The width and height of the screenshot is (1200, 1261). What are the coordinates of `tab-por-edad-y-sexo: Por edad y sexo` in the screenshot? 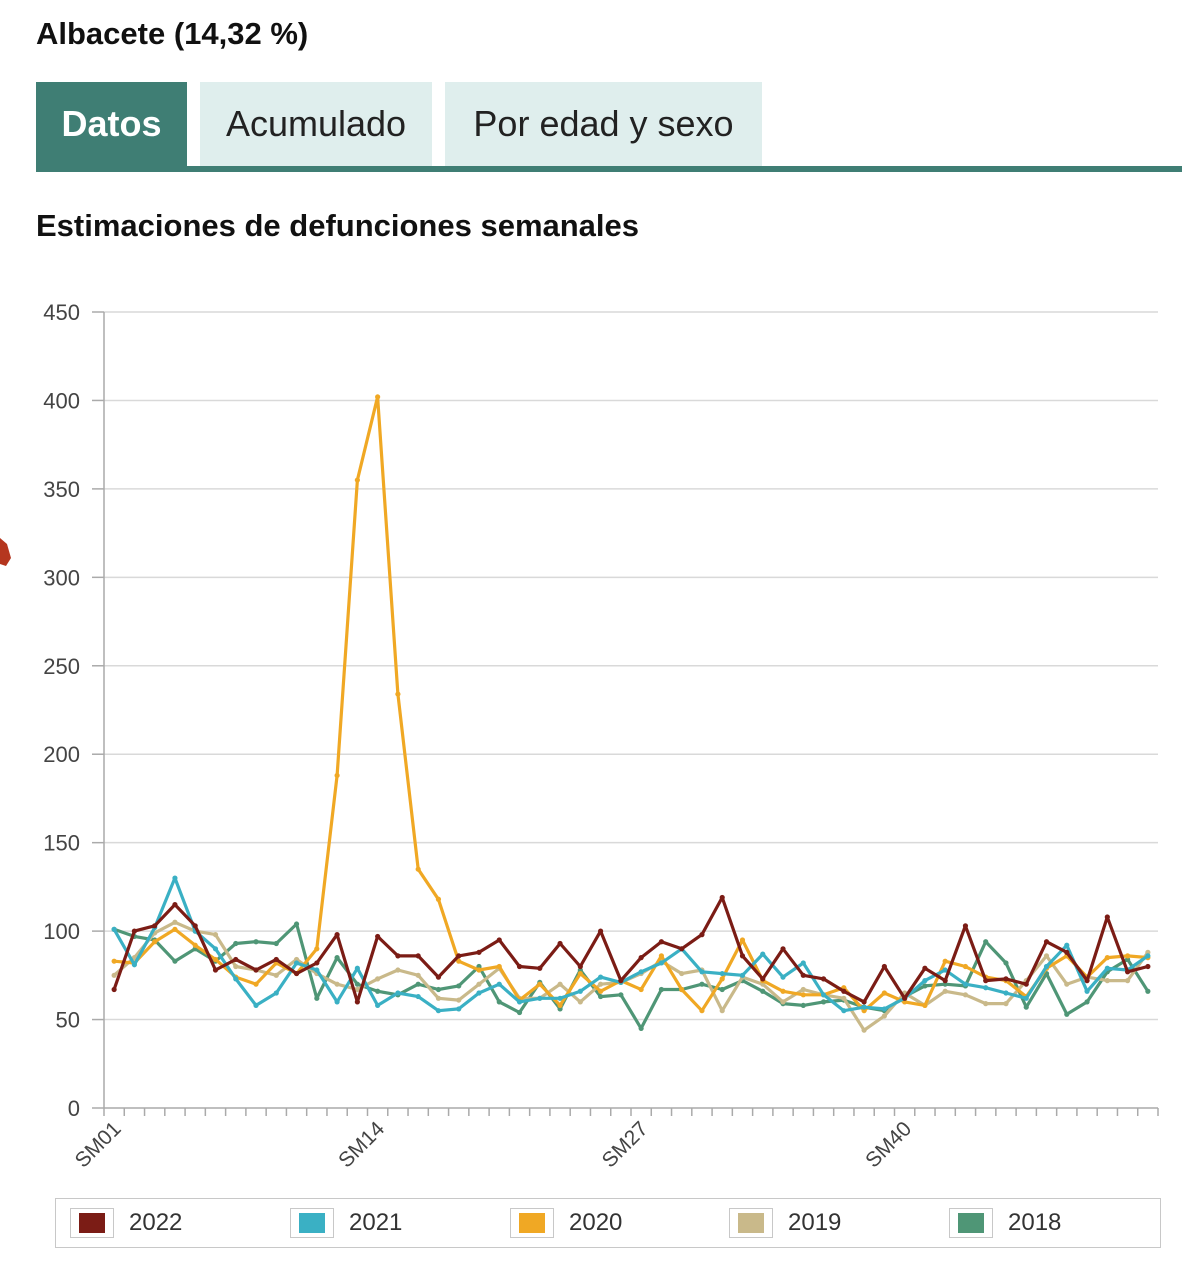 It's located at (603, 124).